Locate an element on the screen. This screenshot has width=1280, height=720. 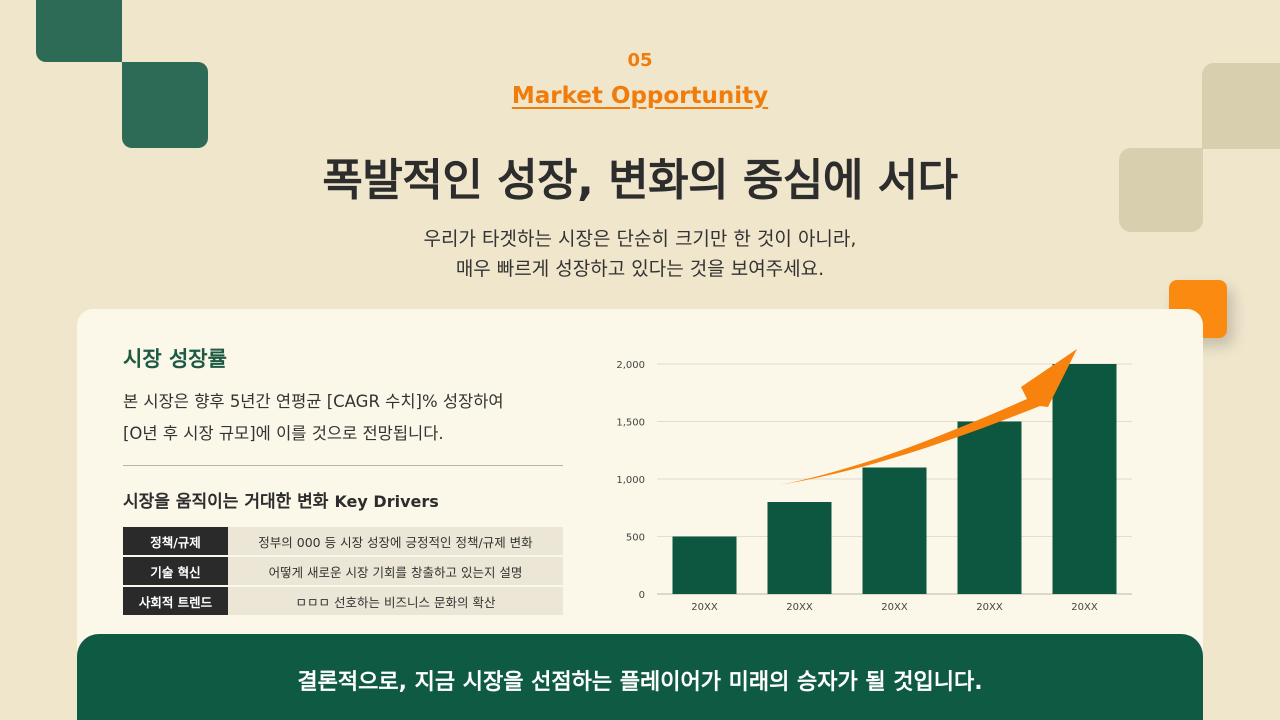
page-title: 폭발적인 성장, 변화의 중심에 서다 is located at coordinates (640, 180).